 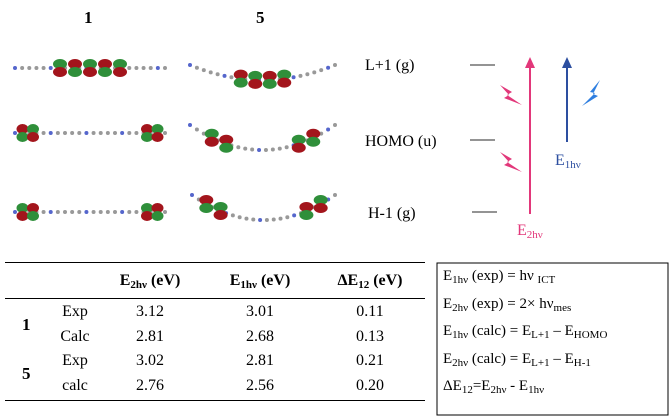 What do you see at coordinates (493, 387) in the screenshot?
I see `equation: ΔE12=E2hν - E1hν` at bounding box center [493, 387].